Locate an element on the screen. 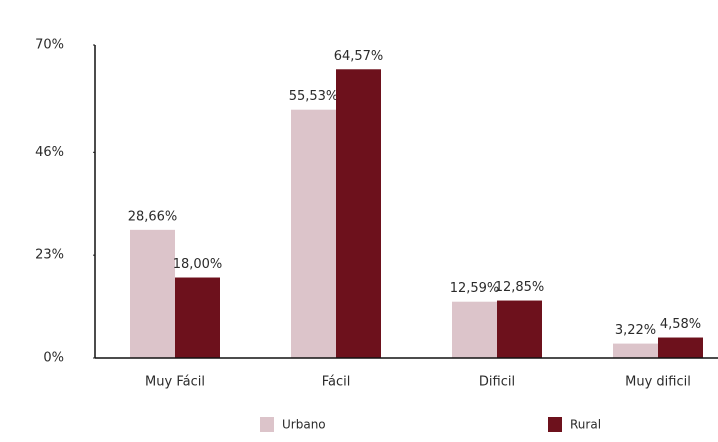 The width and height of the screenshot is (718, 442). x-tick-label: Dificil is located at coordinates (497, 382).